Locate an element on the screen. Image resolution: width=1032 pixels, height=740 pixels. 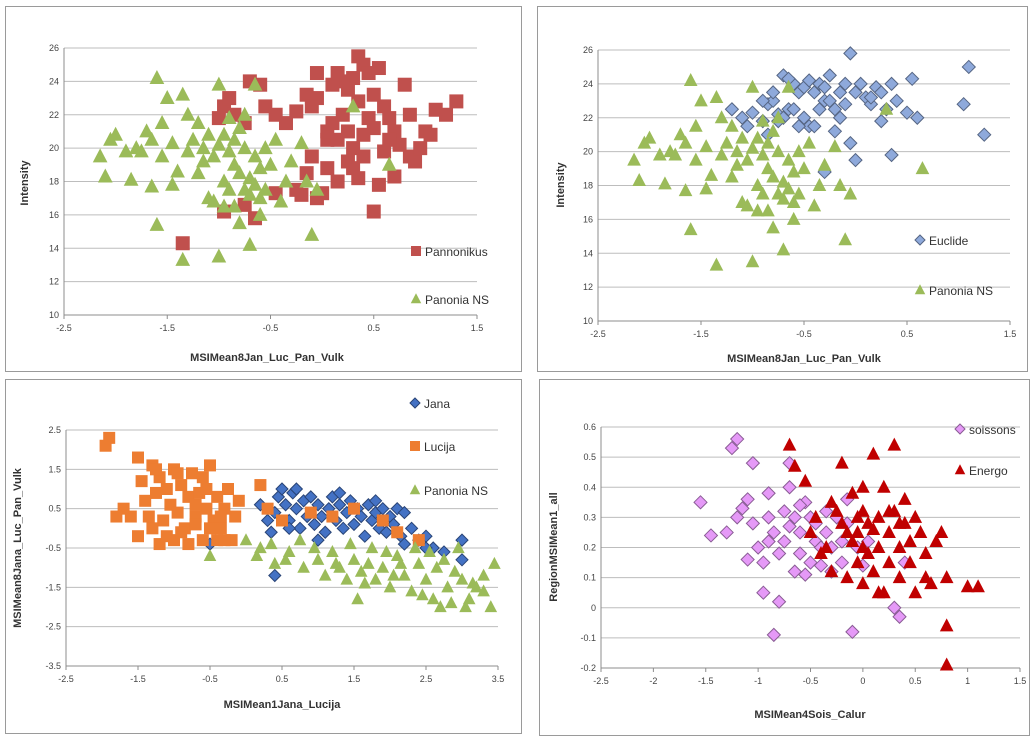
legend-label: Pannonikus is located at coordinates (456, 252).